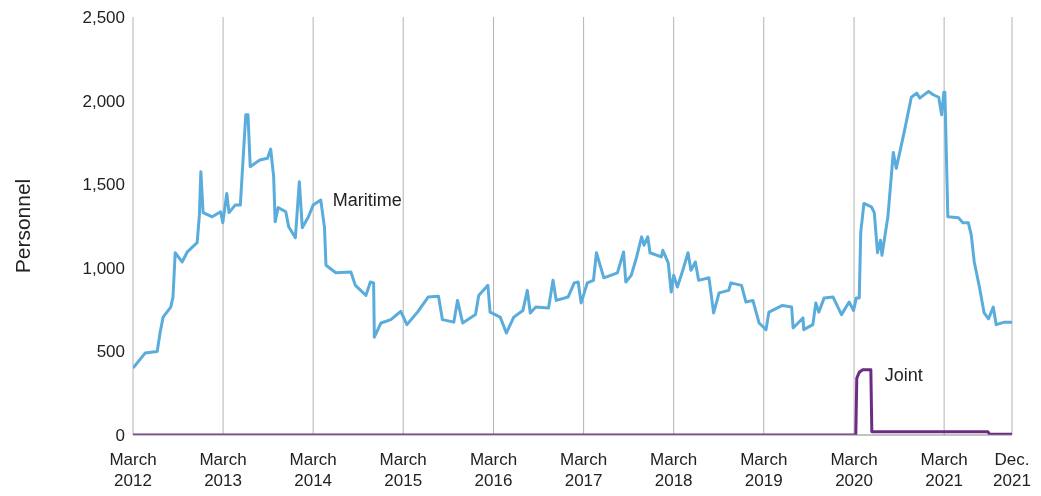 The height and width of the screenshot is (496, 1041). What do you see at coordinates (103, 101) in the screenshot?
I see `y-tick-label: 2,000` at bounding box center [103, 101].